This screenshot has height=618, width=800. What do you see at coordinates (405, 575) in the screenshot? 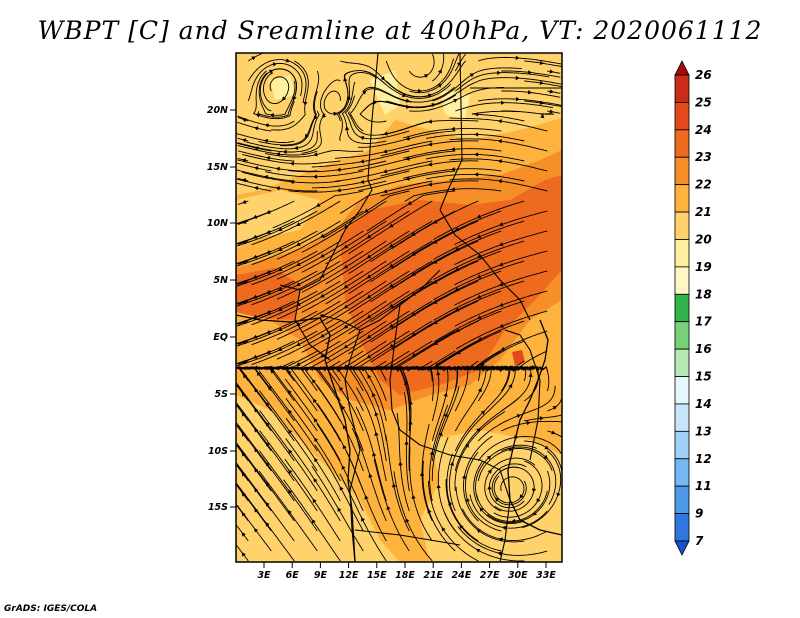
I see `lon-label: 18E` at bounding box center [405, 575].